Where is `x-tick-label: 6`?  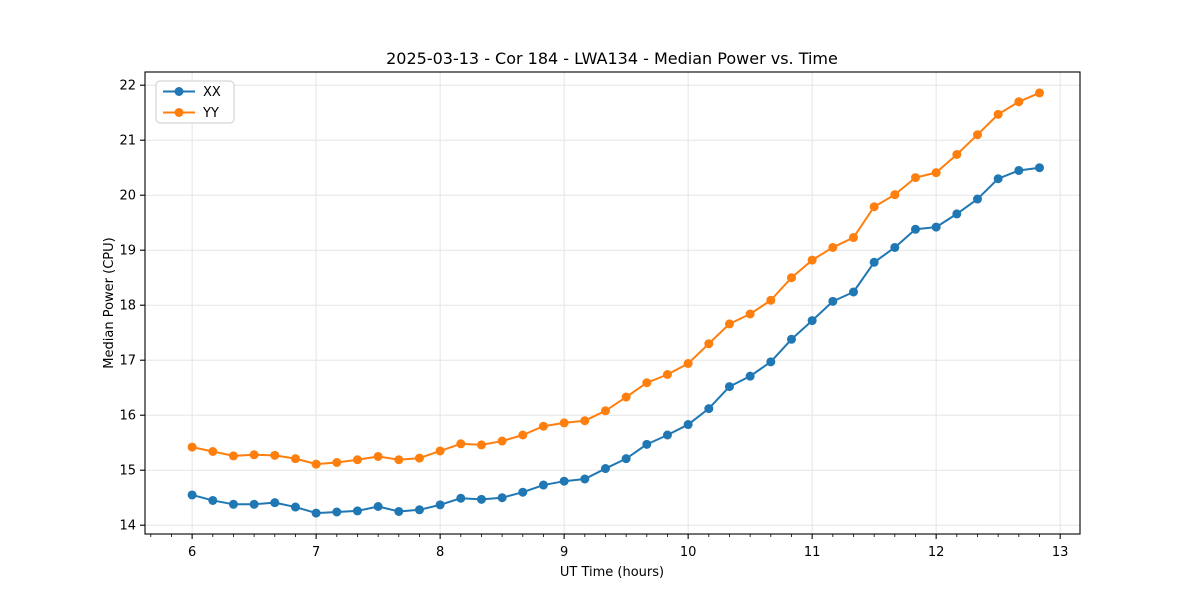
x-tick-label: 6 is located at coordinates (192, 552).